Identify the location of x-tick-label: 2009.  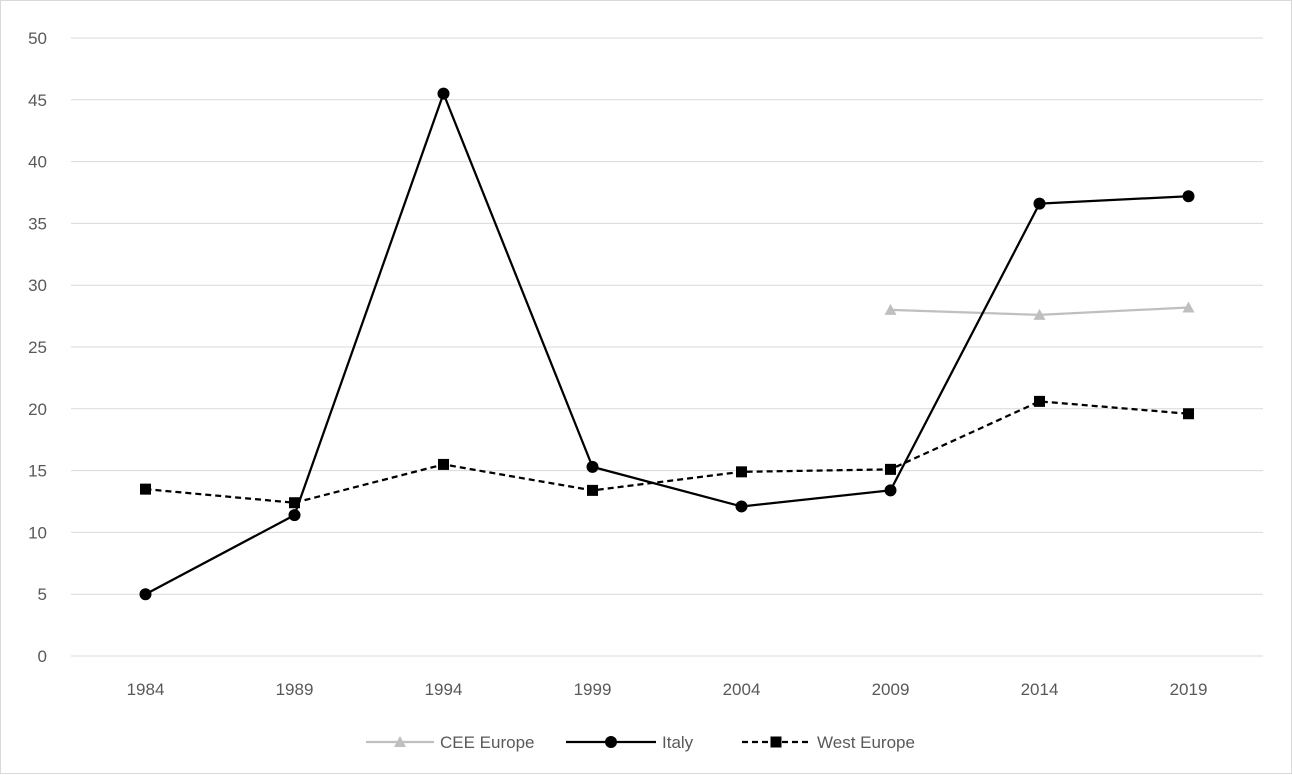
(891, 689).